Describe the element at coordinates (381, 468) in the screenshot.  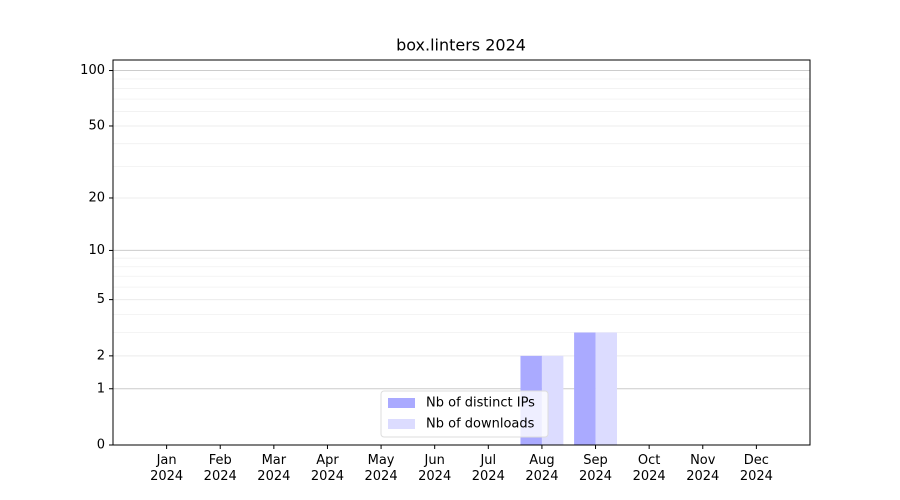
I see `x-tick-label: May 2024` at that location.